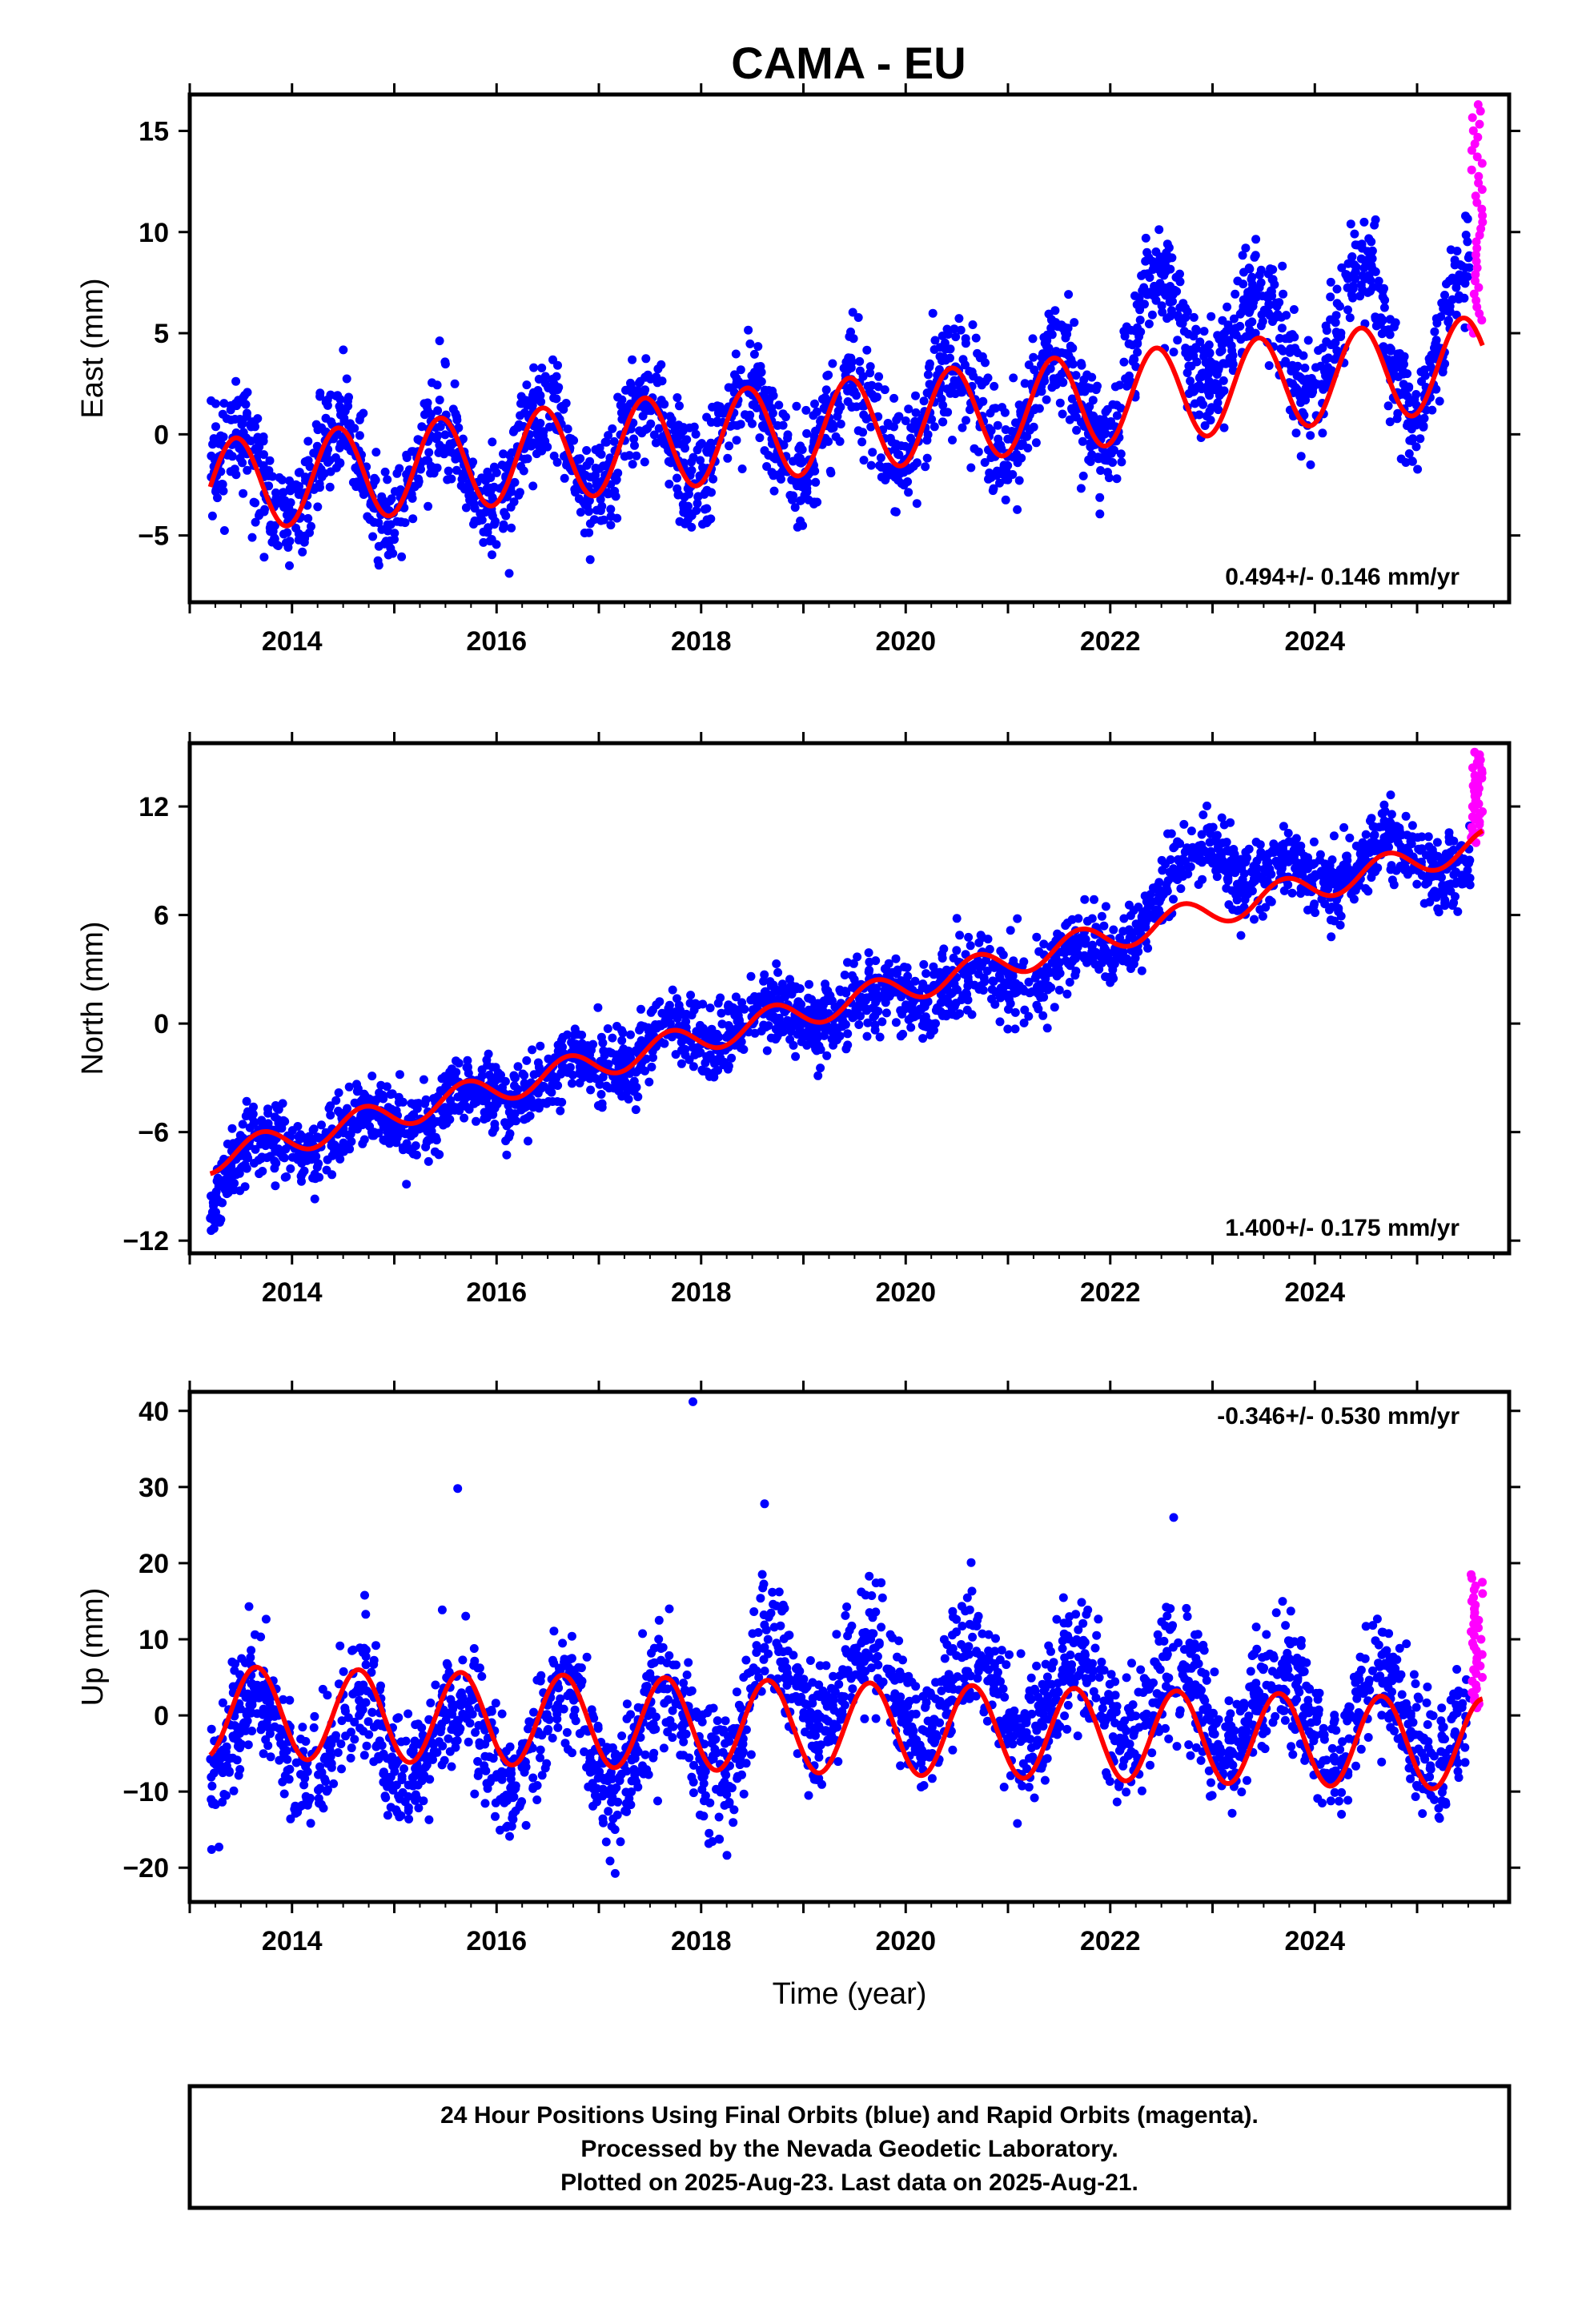 The height and width of the screenshot is (2324, 1582). I want to click on y-tick-label: 0, so click(161, 435).